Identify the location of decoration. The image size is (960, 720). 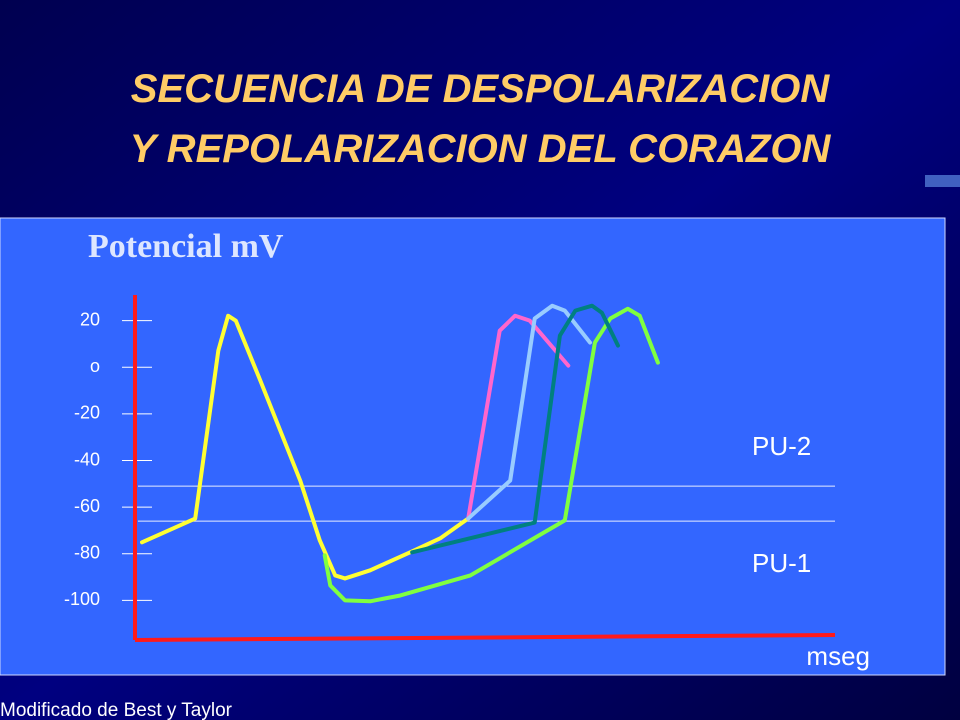
(942, 181).